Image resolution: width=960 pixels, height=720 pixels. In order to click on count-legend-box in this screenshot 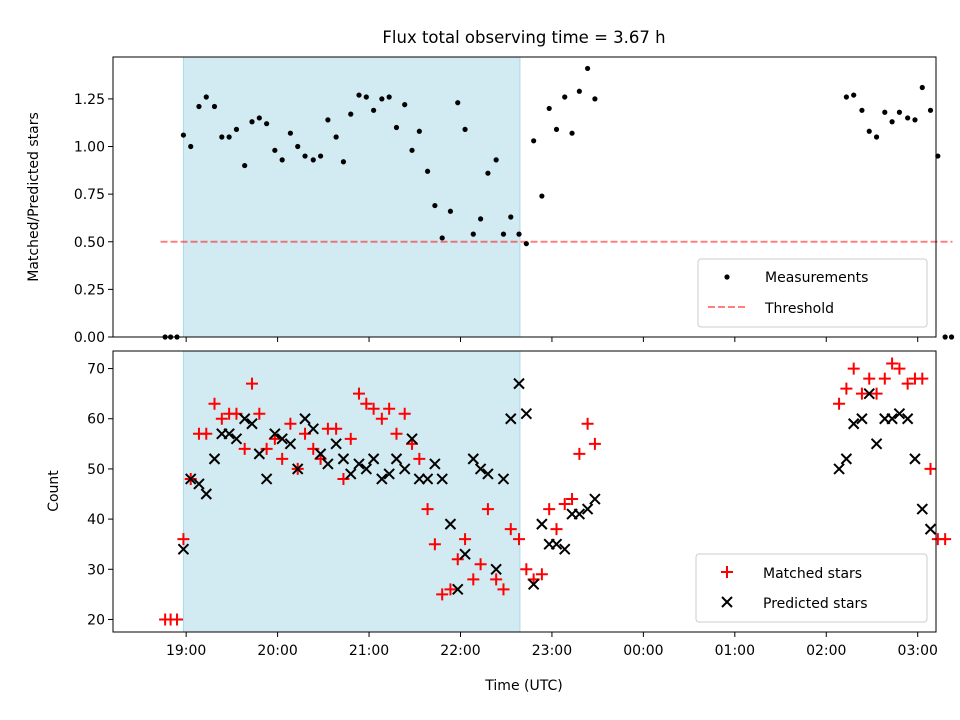, I will do `click(811, 588)`.